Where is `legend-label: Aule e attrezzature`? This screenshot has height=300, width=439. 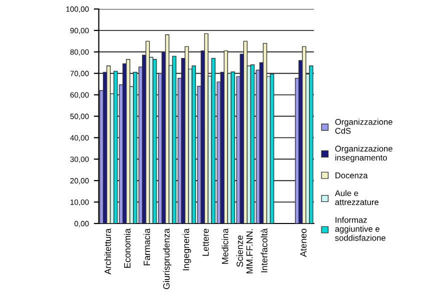
legend-label: Aule e attrezzature is located at coordinates (356, 198).